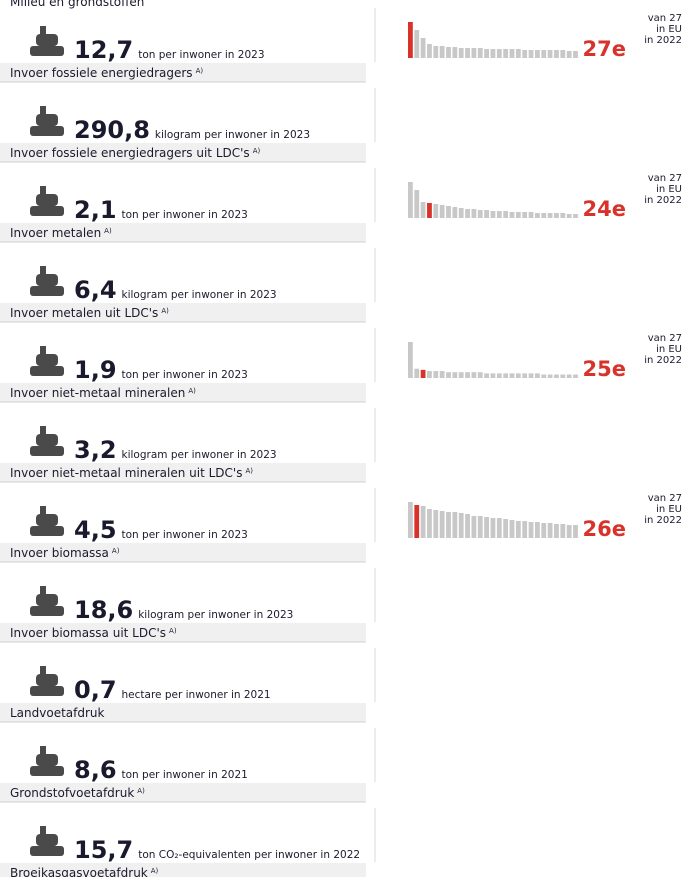 Image resolution: width=686 pixels, height=881 pixels. Describe the element at coordinates (95, 210) in the screenshot. I see `value: 2,1` at that location.